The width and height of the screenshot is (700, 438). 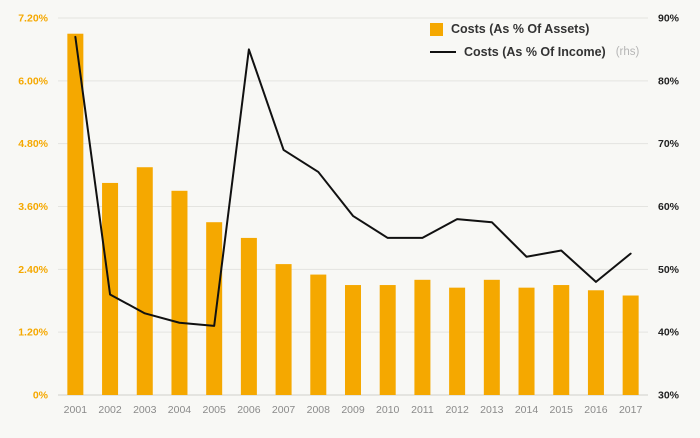 What do you see at coordinates (388, 410) in the screenshot?
I see `x-axis-tick: 2010` at bounding box center [388, 410].